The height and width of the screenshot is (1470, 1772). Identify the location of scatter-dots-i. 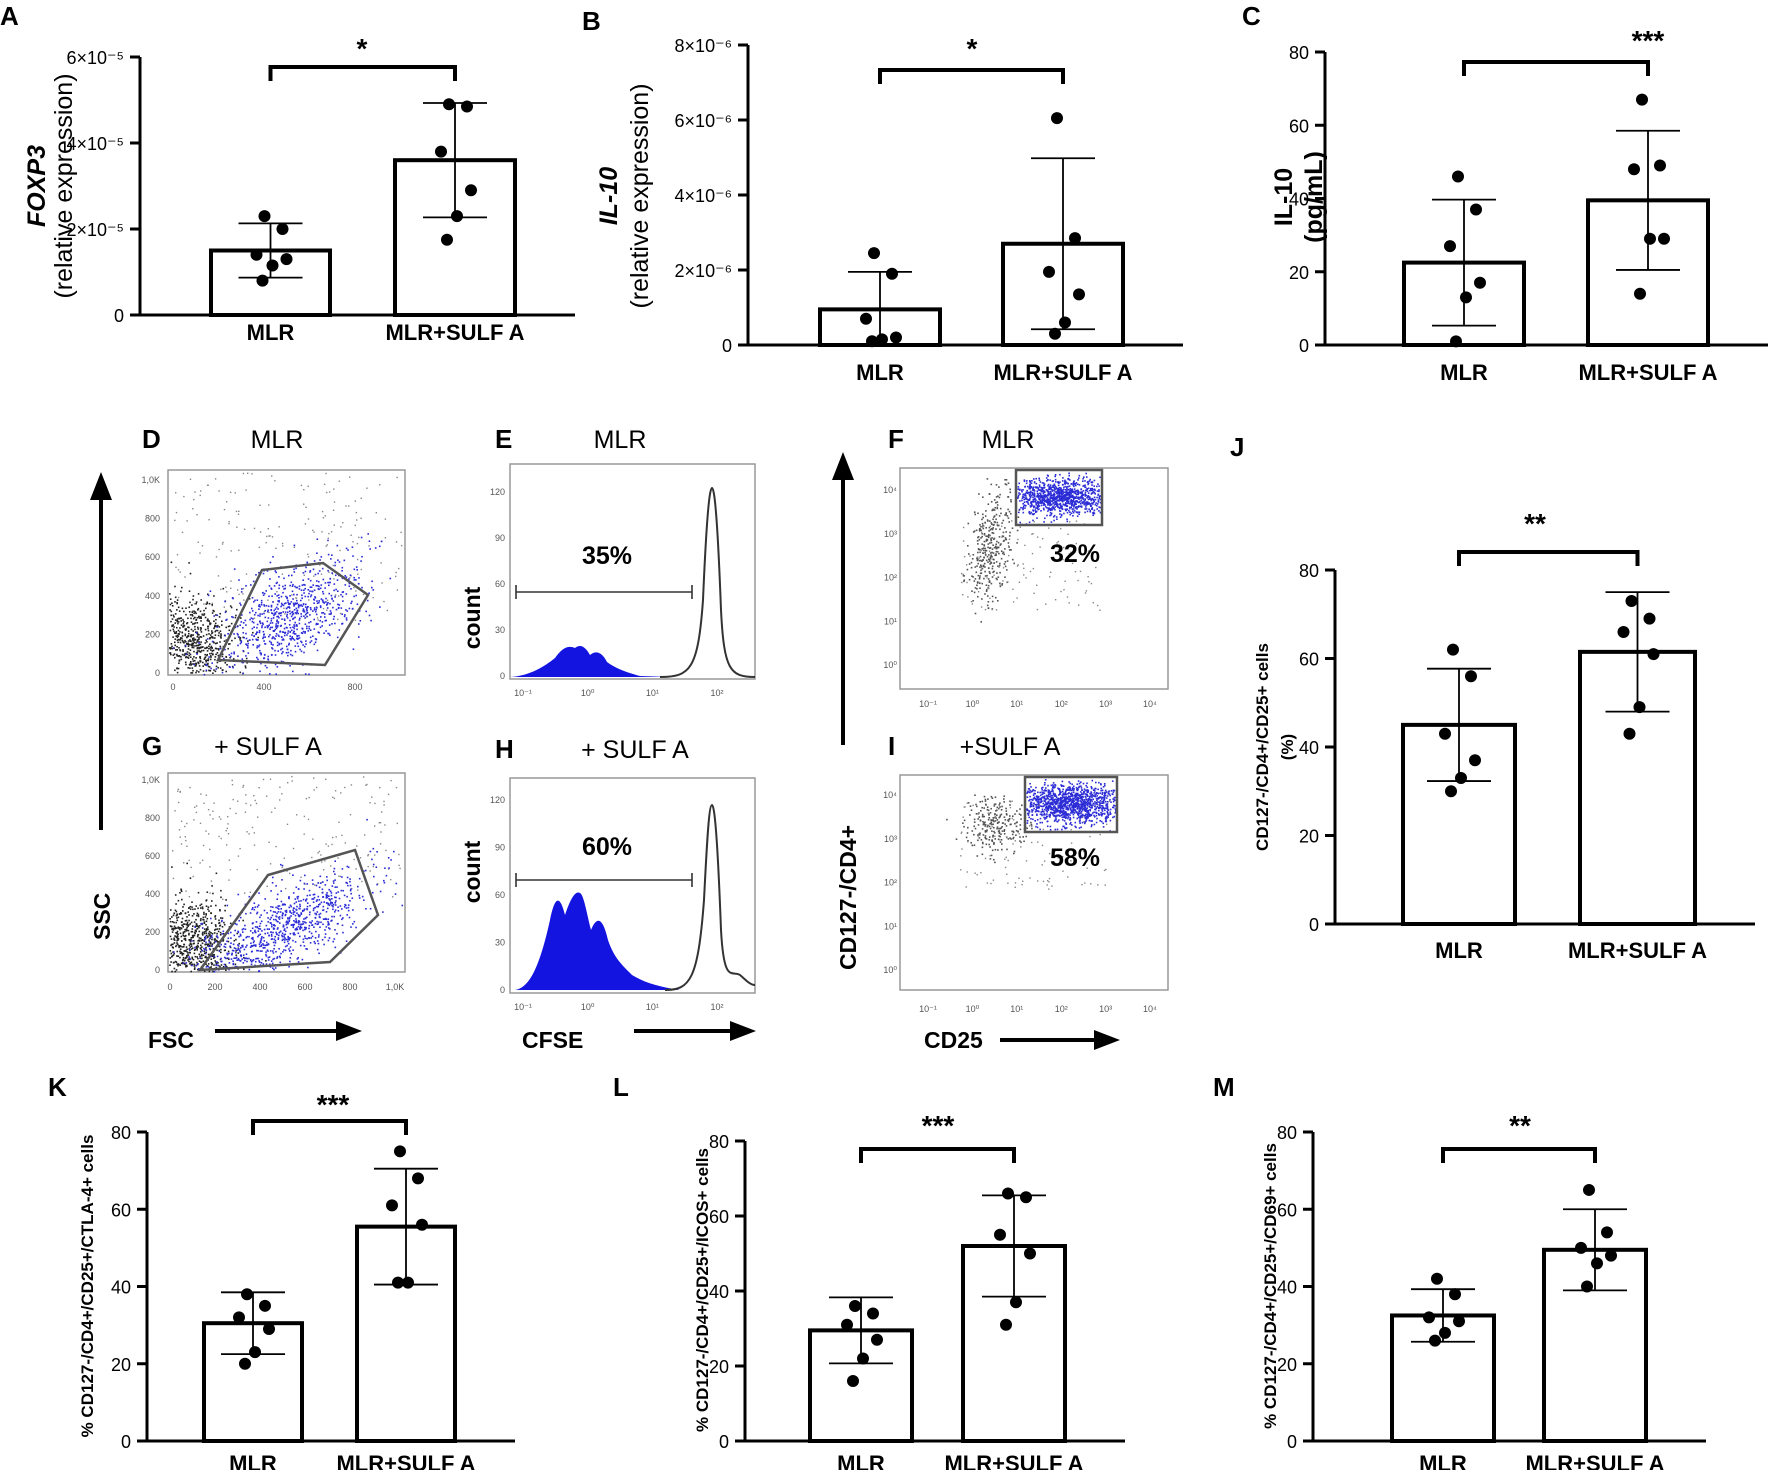
(1032, 834).